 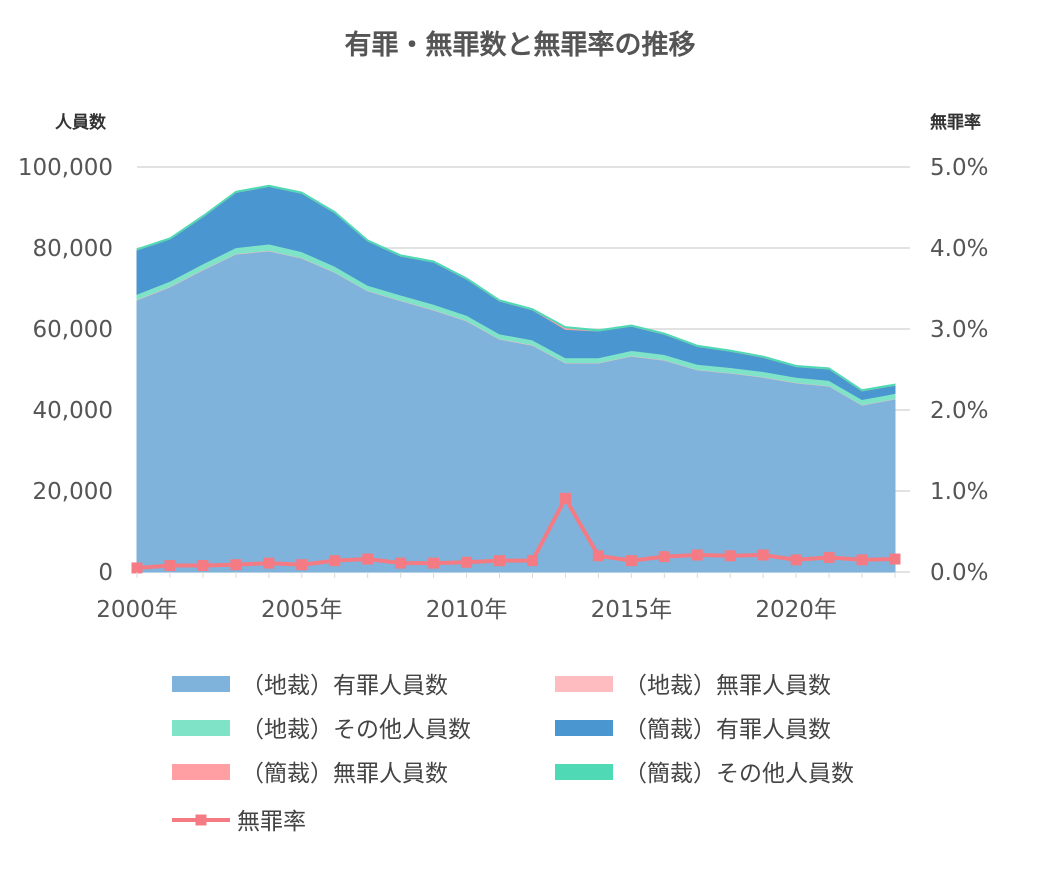 What do you see at coordinates (271, 822) in the screenshot?
I see `legend-label: 無罪率` at bounding box center [271, 822].